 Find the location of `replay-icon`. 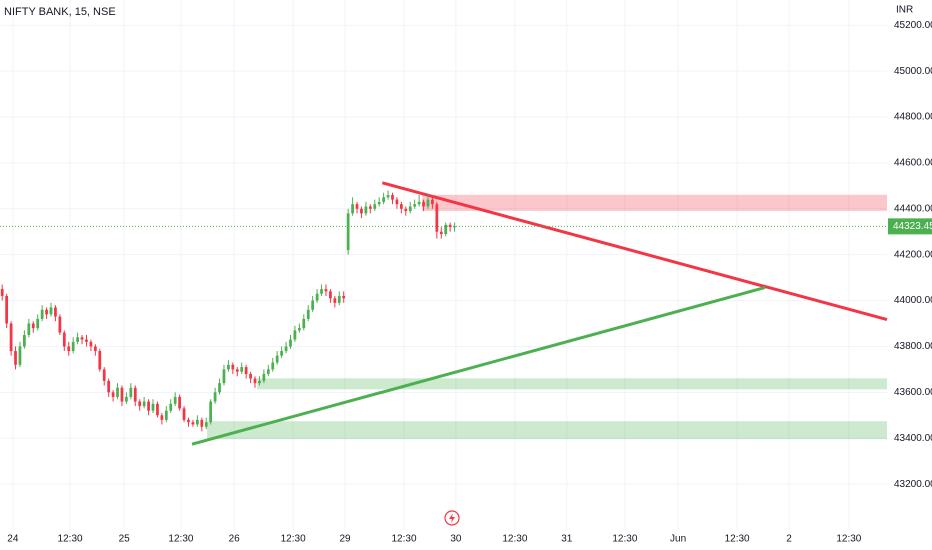

replay-icon is located at coordinates (452, 518).